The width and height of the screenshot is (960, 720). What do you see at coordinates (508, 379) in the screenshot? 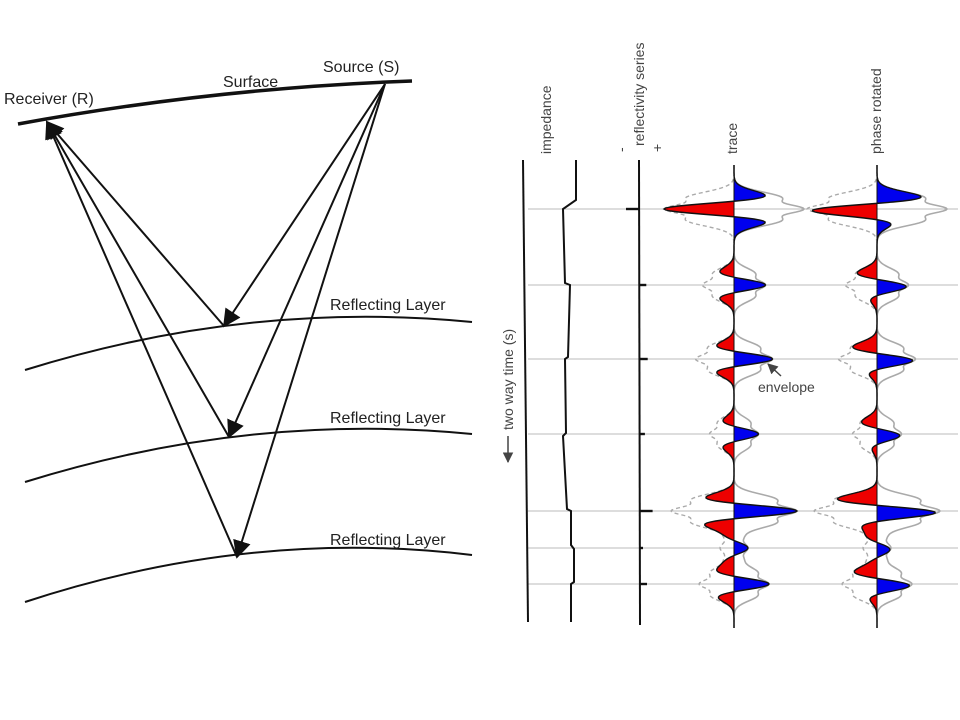
I see `two-way-time-label: two way time (s)` at bounding box center [508, 379].